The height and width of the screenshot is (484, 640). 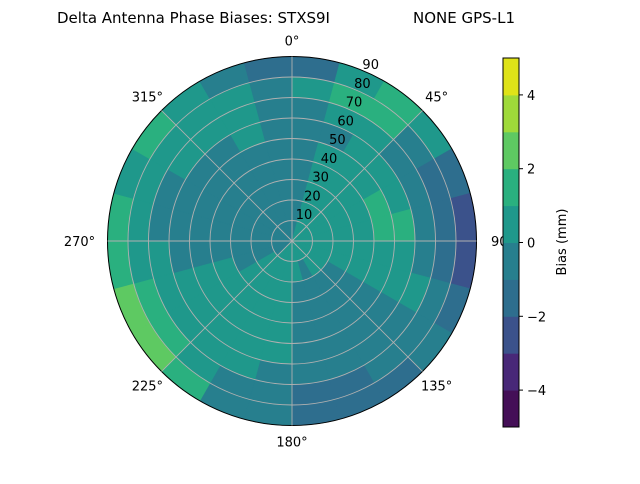 I want to click on radial-tick-label: 70, so click(x=354, y=103).